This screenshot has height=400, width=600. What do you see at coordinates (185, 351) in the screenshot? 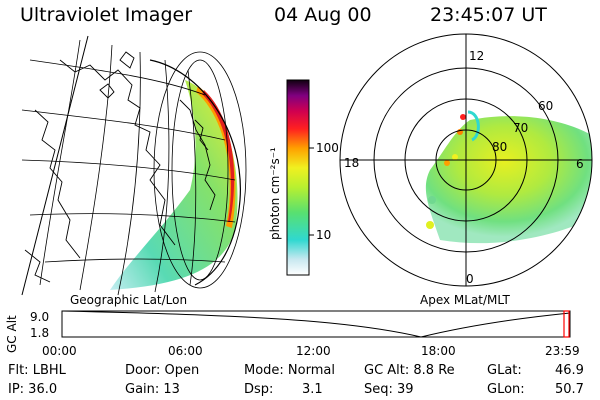
I see `orbit-x-tick-0600: 06:00` at bounding box center [185, 351].